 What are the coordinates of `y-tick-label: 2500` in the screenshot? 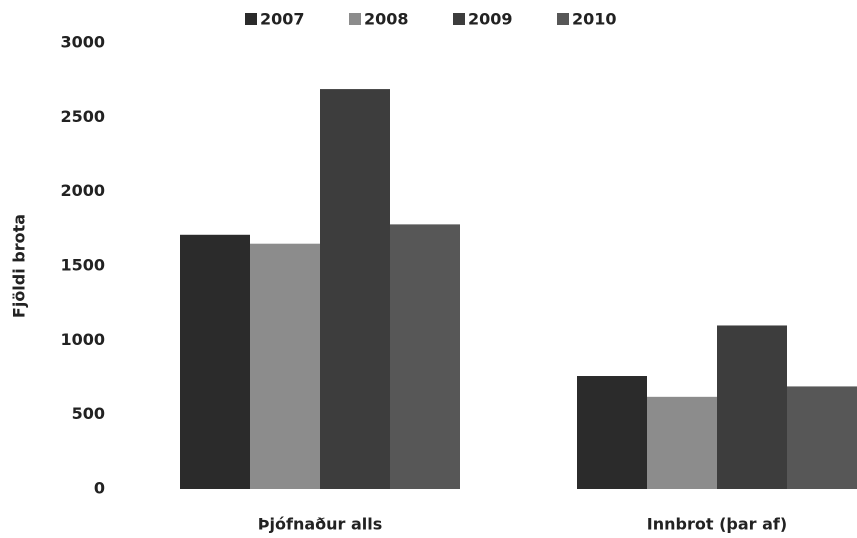 It's located at (82, 116).